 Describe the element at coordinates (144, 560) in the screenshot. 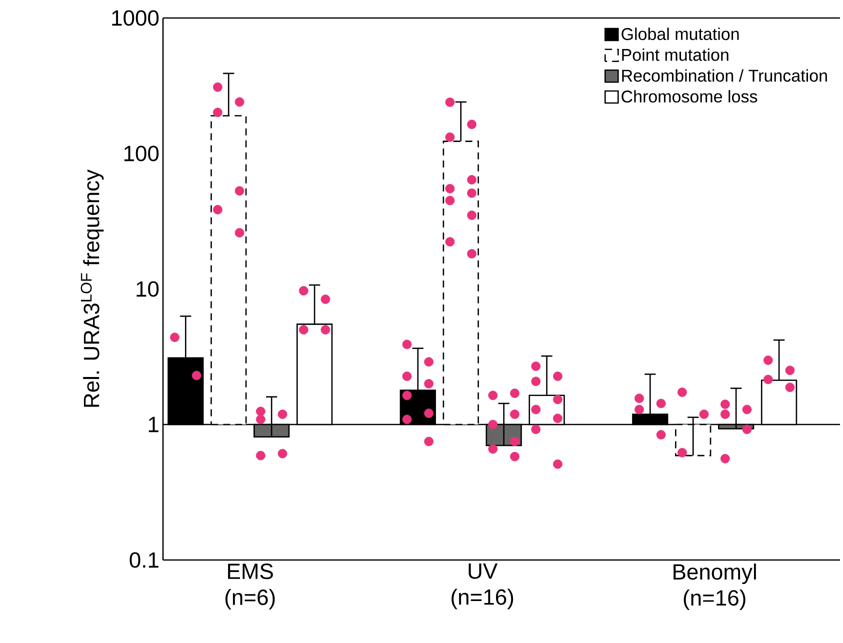

I see `y-tick-label: 0.1` at that location.